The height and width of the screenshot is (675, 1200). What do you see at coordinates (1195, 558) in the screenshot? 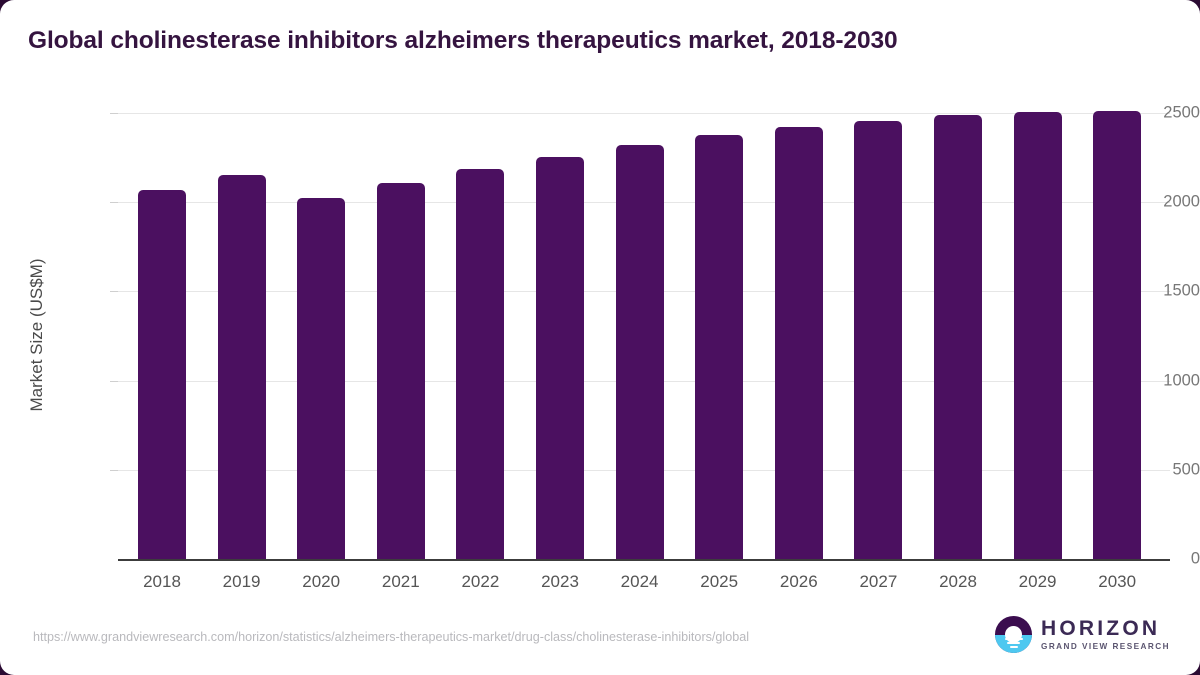
I see `y-tick-label: 0` at bounding box center [1195, 558].